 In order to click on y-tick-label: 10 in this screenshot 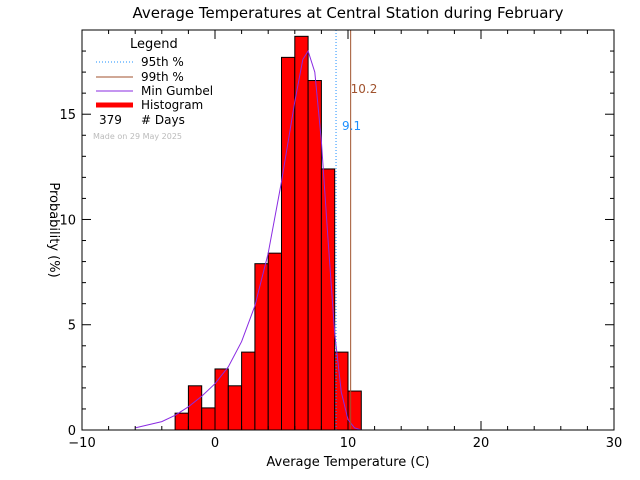, I will do `click(67, 220)`.